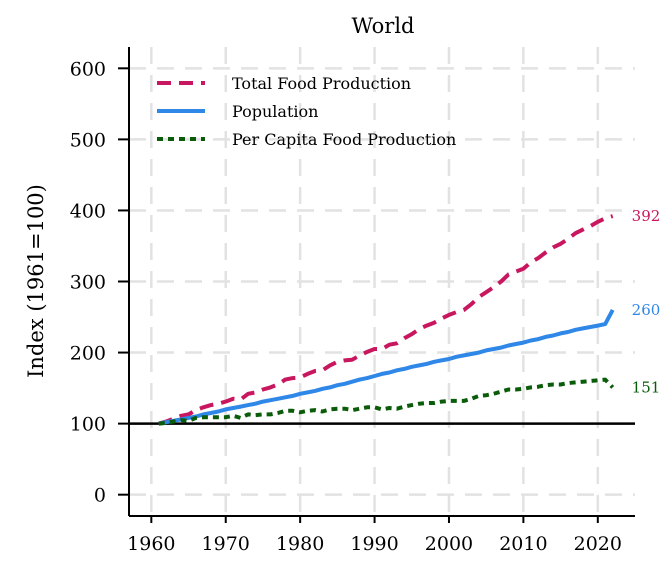  Describe the element at coordinates (449, 544) in the screenshot. I see `x-tick-label: 2000` at that location.